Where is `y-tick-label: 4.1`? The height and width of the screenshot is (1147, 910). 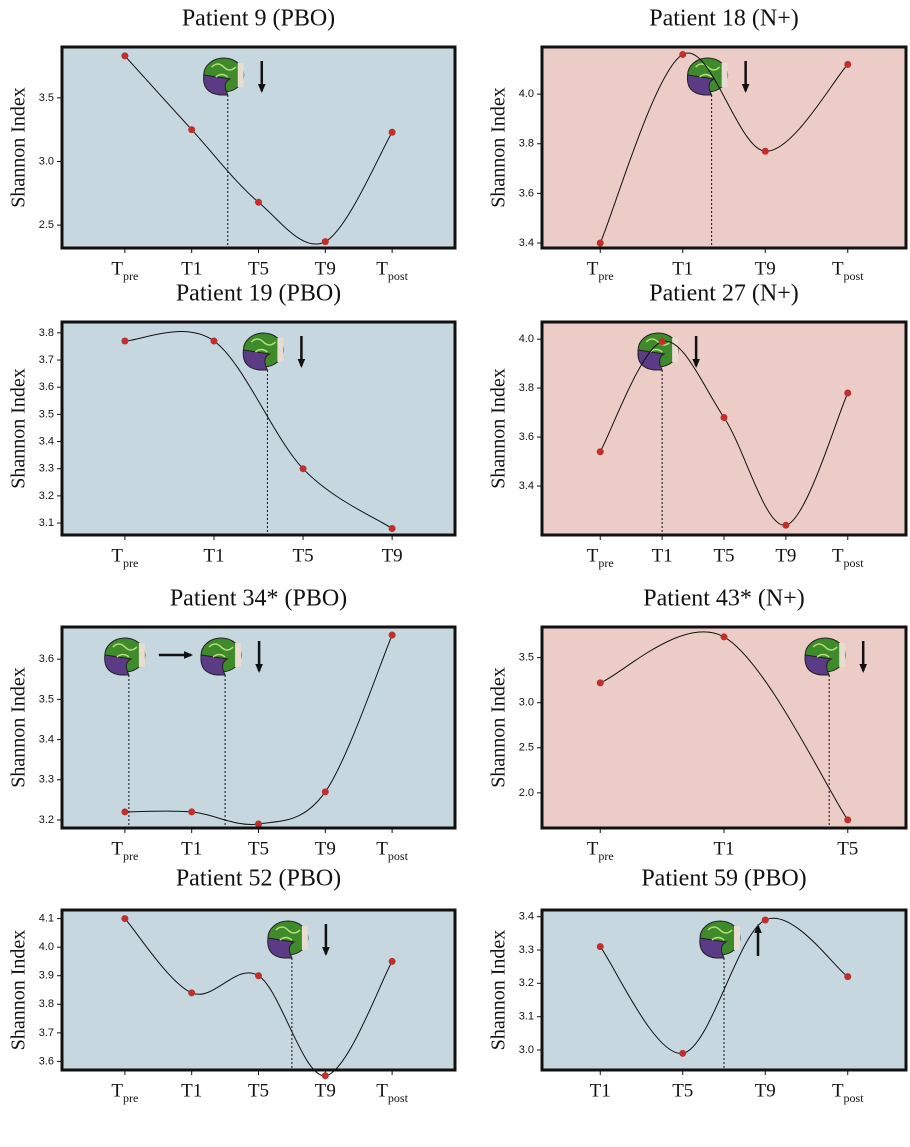
y-tick-label: 4.1 is located at coordinates (46, 918).